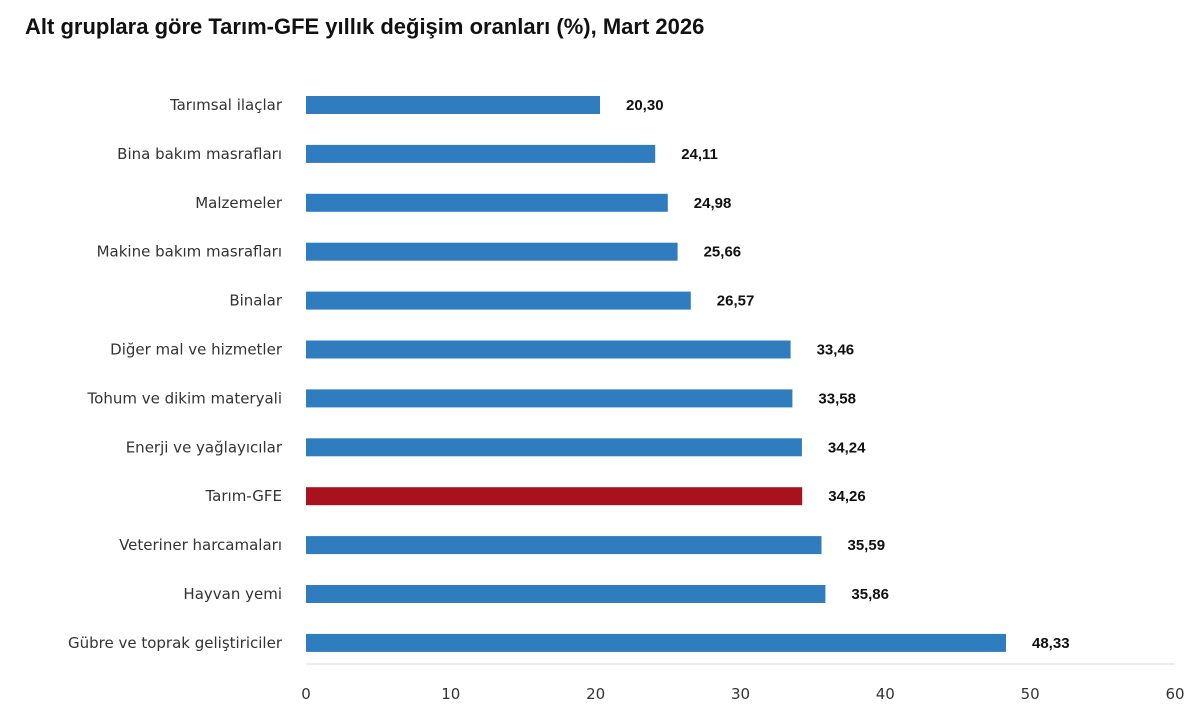 This screenshot has height=726, width=1200. I want to click on x-tick-label: 40, so click(885, 694).